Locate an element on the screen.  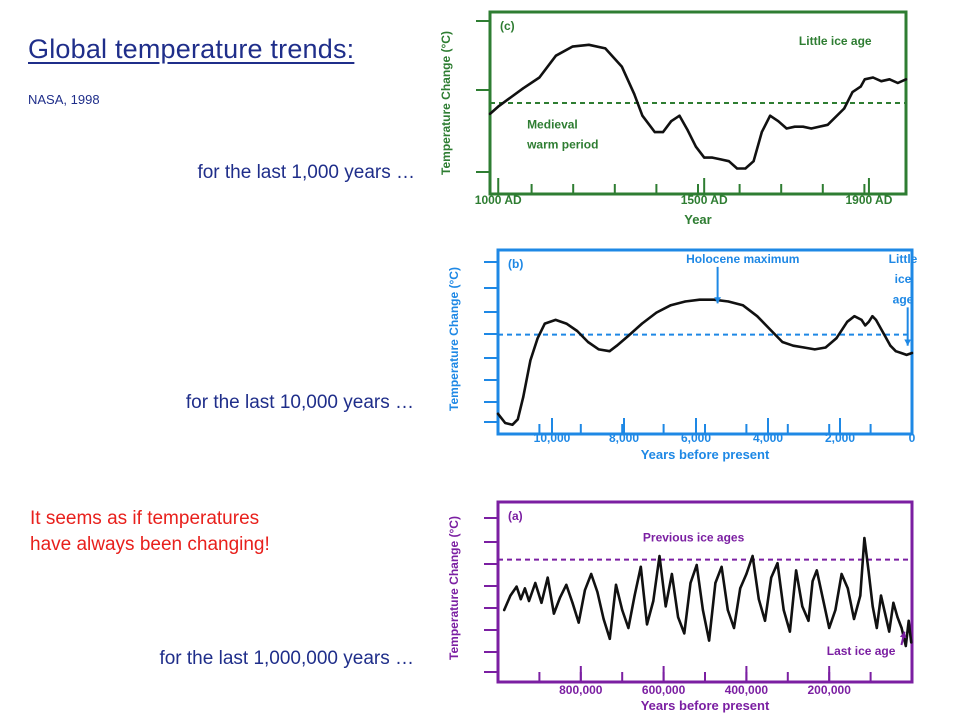
annotation-label: Previous ice ages is located at coordinates (694, 538).